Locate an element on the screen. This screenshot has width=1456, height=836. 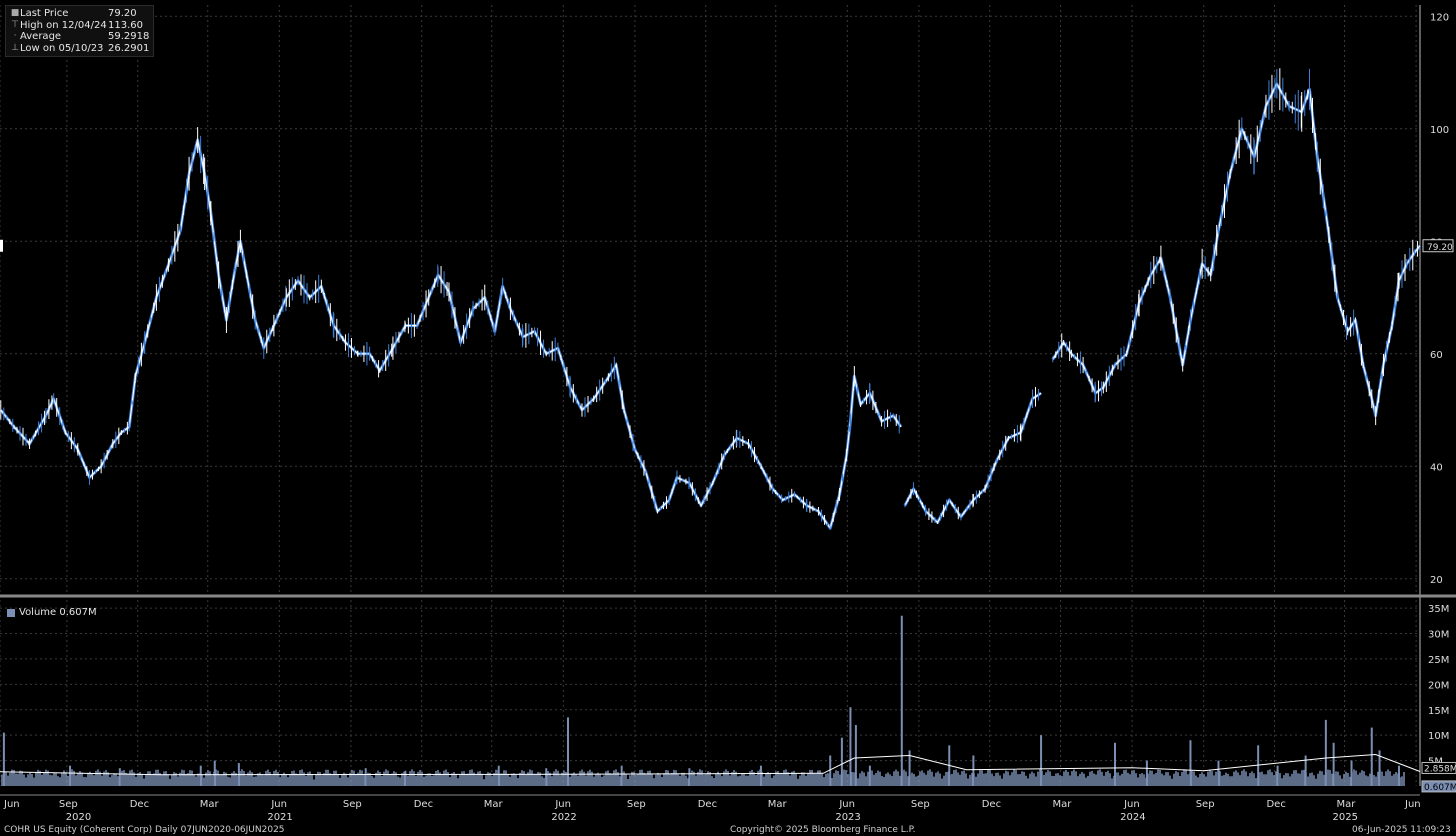
x-tick-year: 2021 is located at coordinates (279, 817).